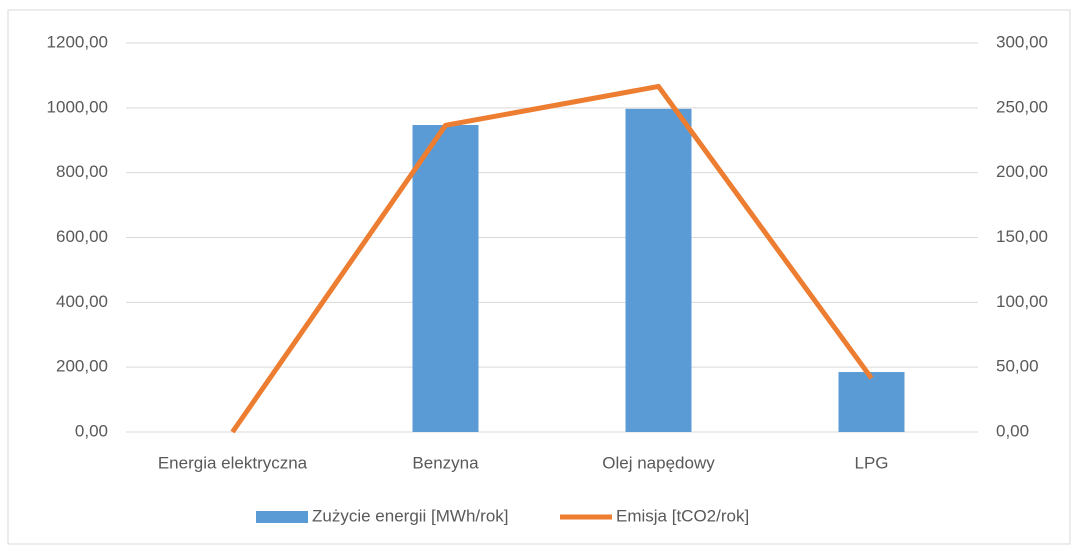 This screenshot has height=546, width=1072. I want to click on x-tick-label: Benzyna, so click(445, 462).